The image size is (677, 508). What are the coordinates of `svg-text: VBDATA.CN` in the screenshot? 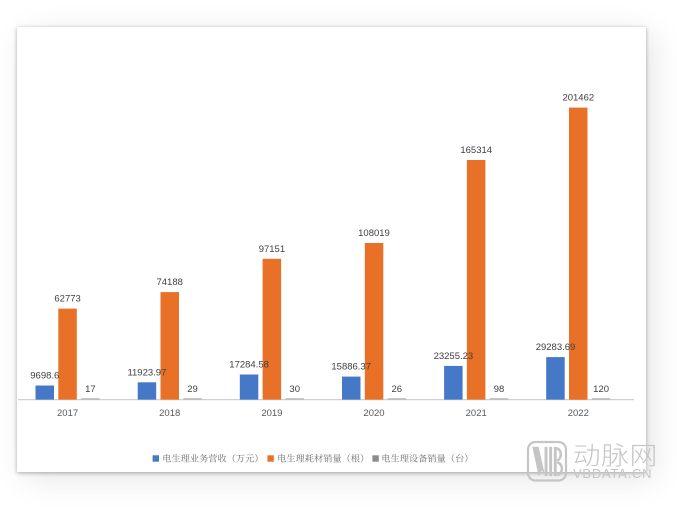 It's located at (612, 473).